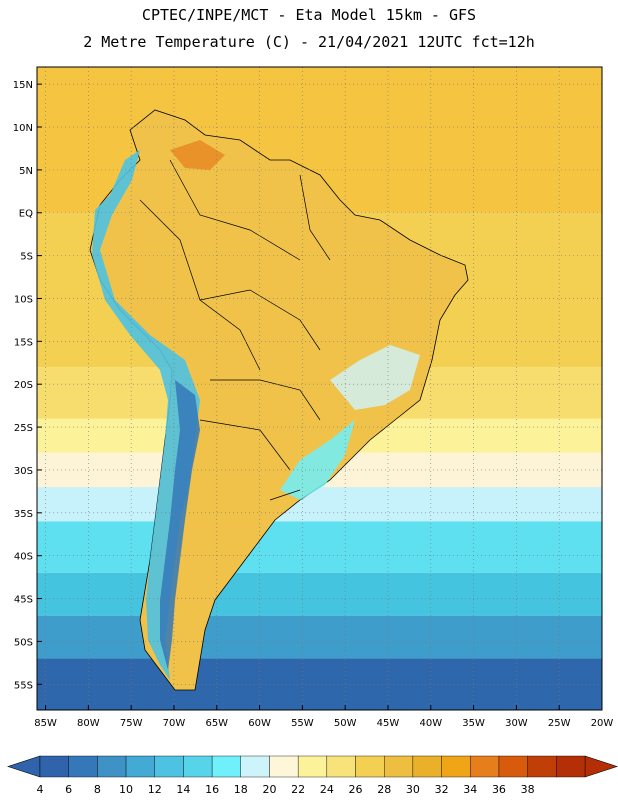 The image size is (618, 800). Describe the element at coordinates (470, 789) in the screenshot. I see `colorbar-label: 34` at that location.